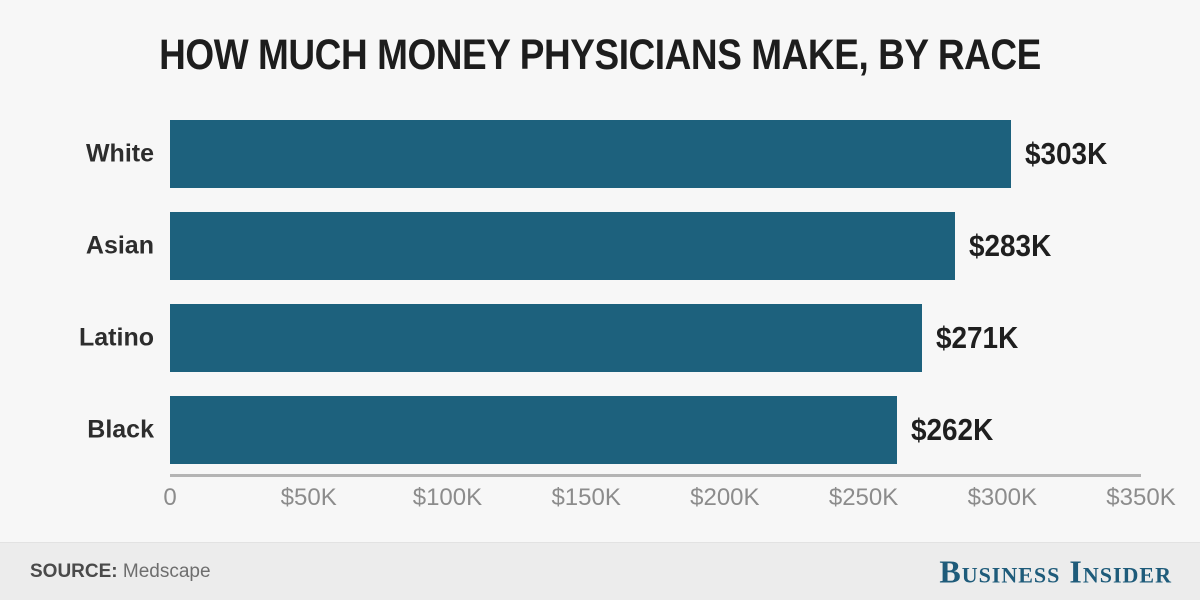  Describe the element at coordinates (1055, 571) in the screenshot. I see `business-insider-logo: Business Insider` at that location.